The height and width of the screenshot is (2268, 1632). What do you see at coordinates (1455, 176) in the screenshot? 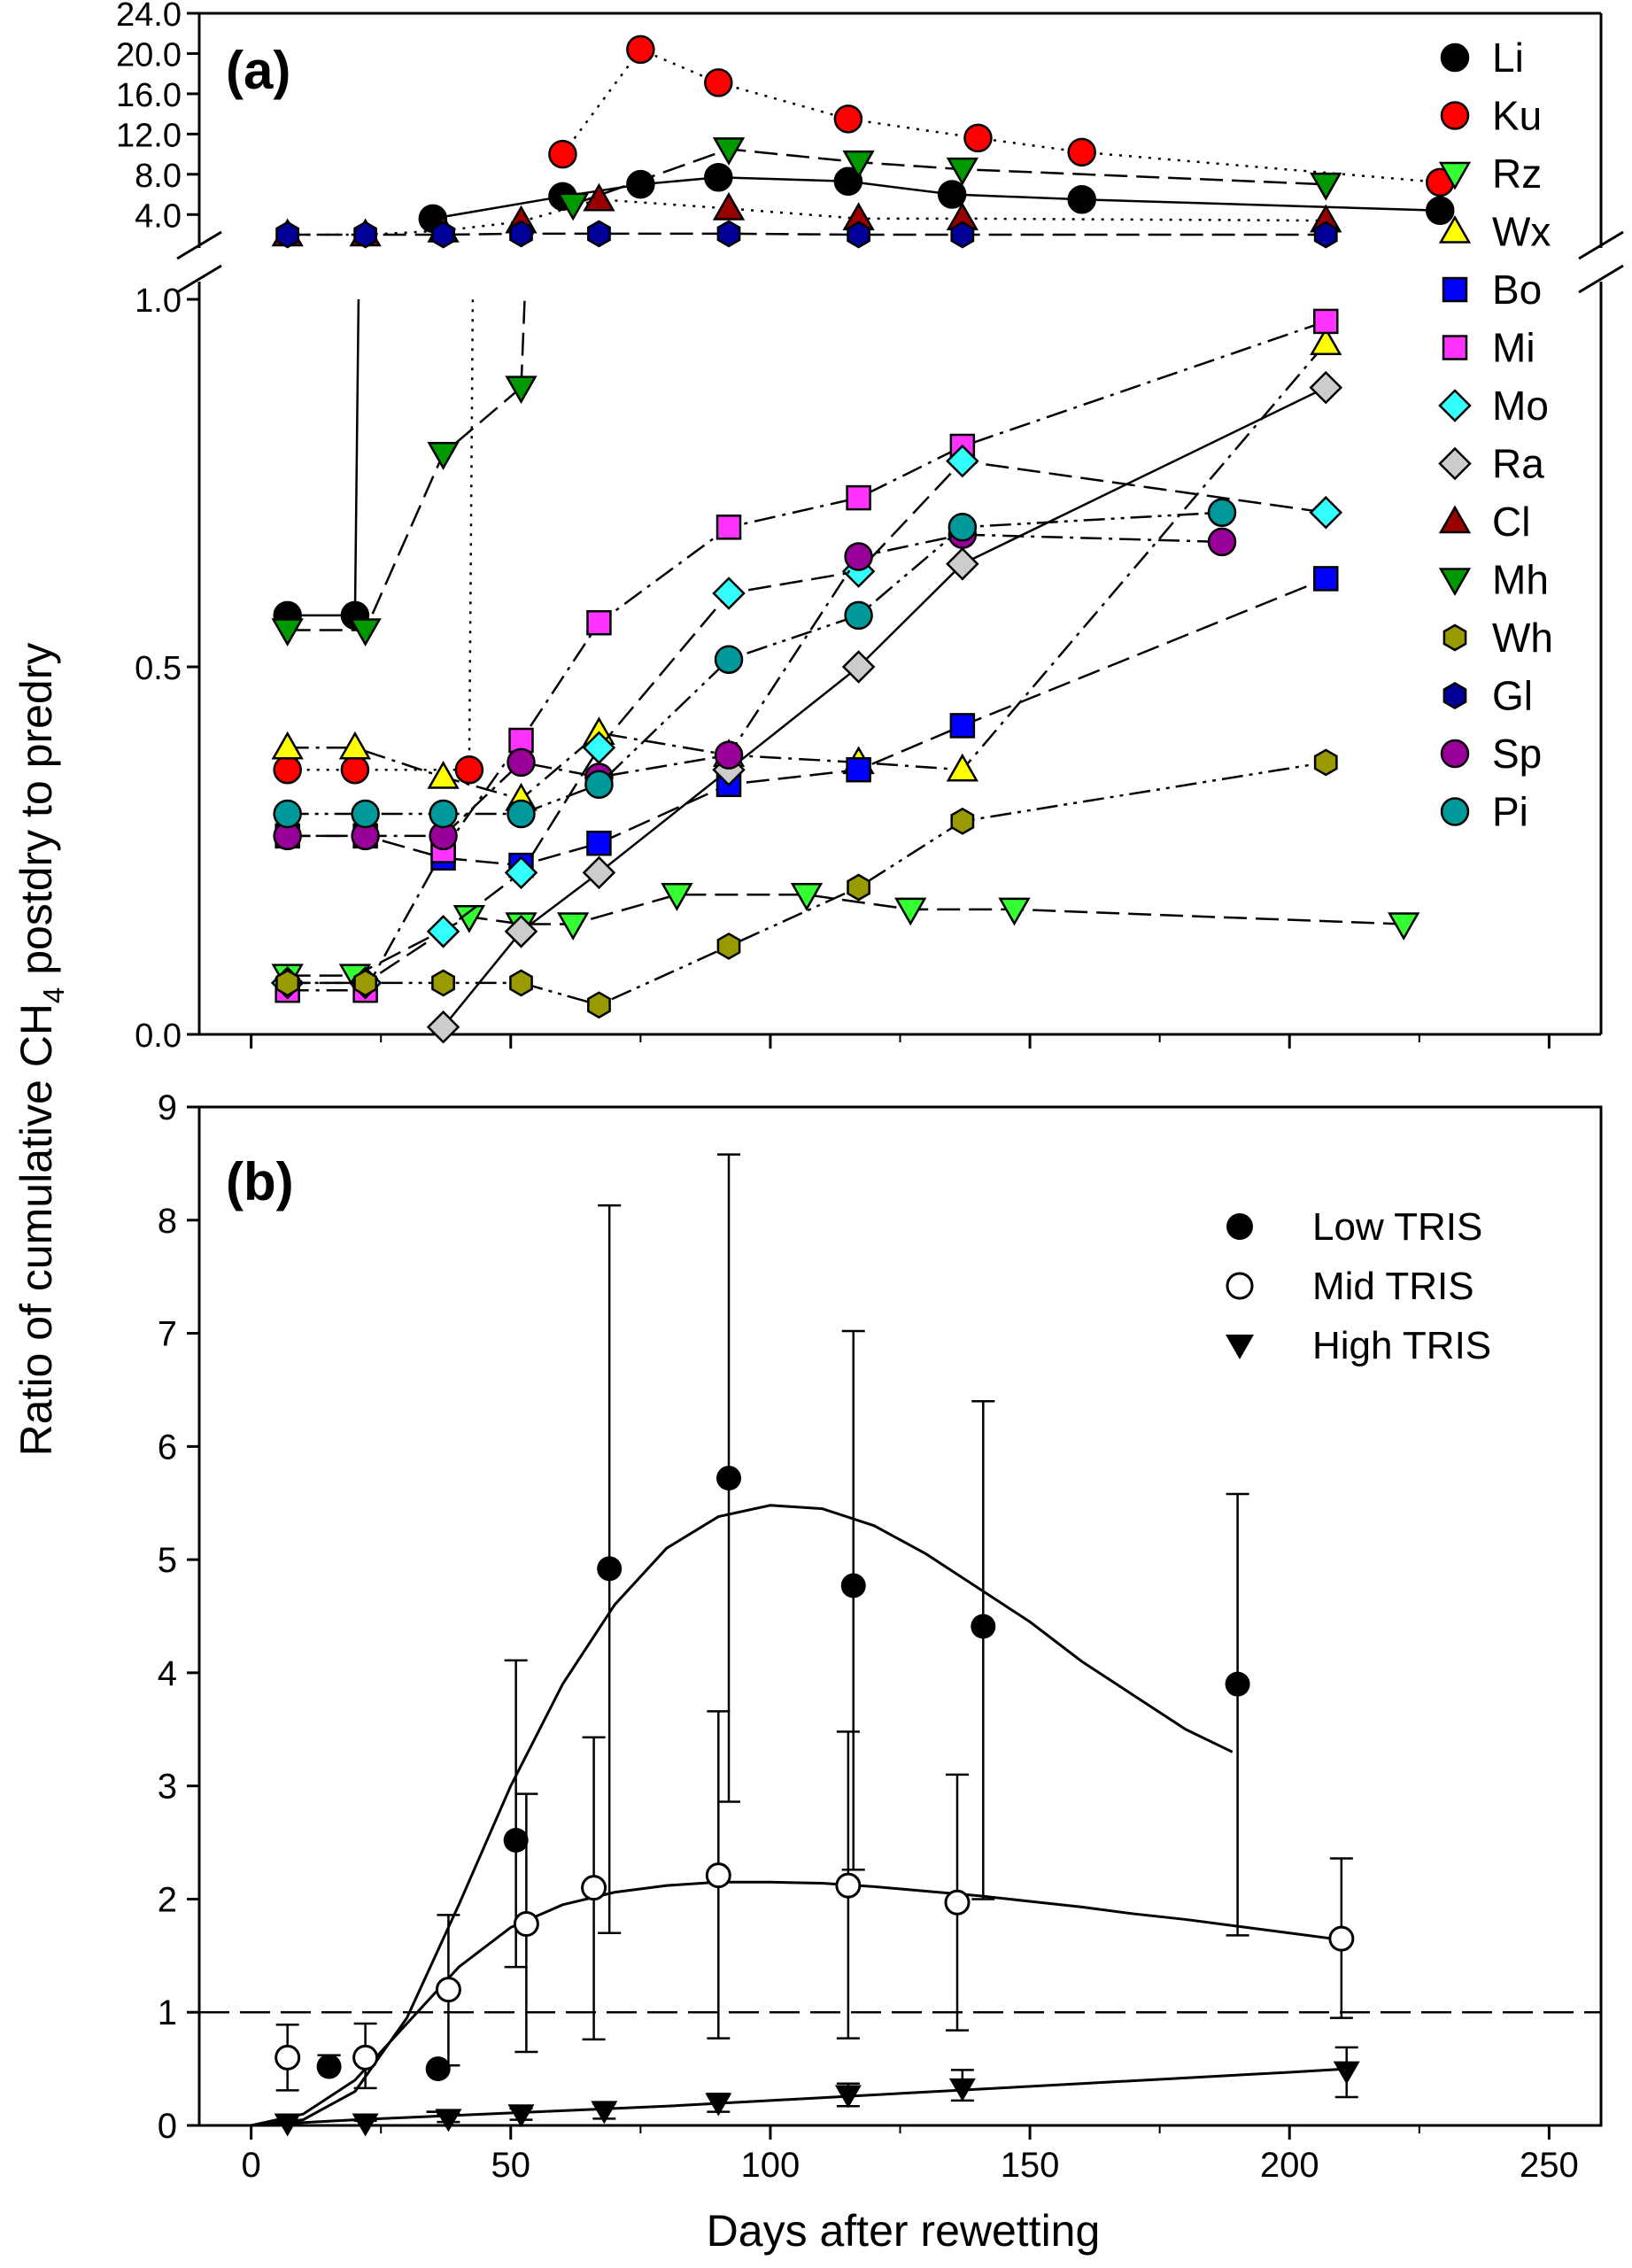
I see `legend-marker-Rz` at bounding box center [1455, 176].